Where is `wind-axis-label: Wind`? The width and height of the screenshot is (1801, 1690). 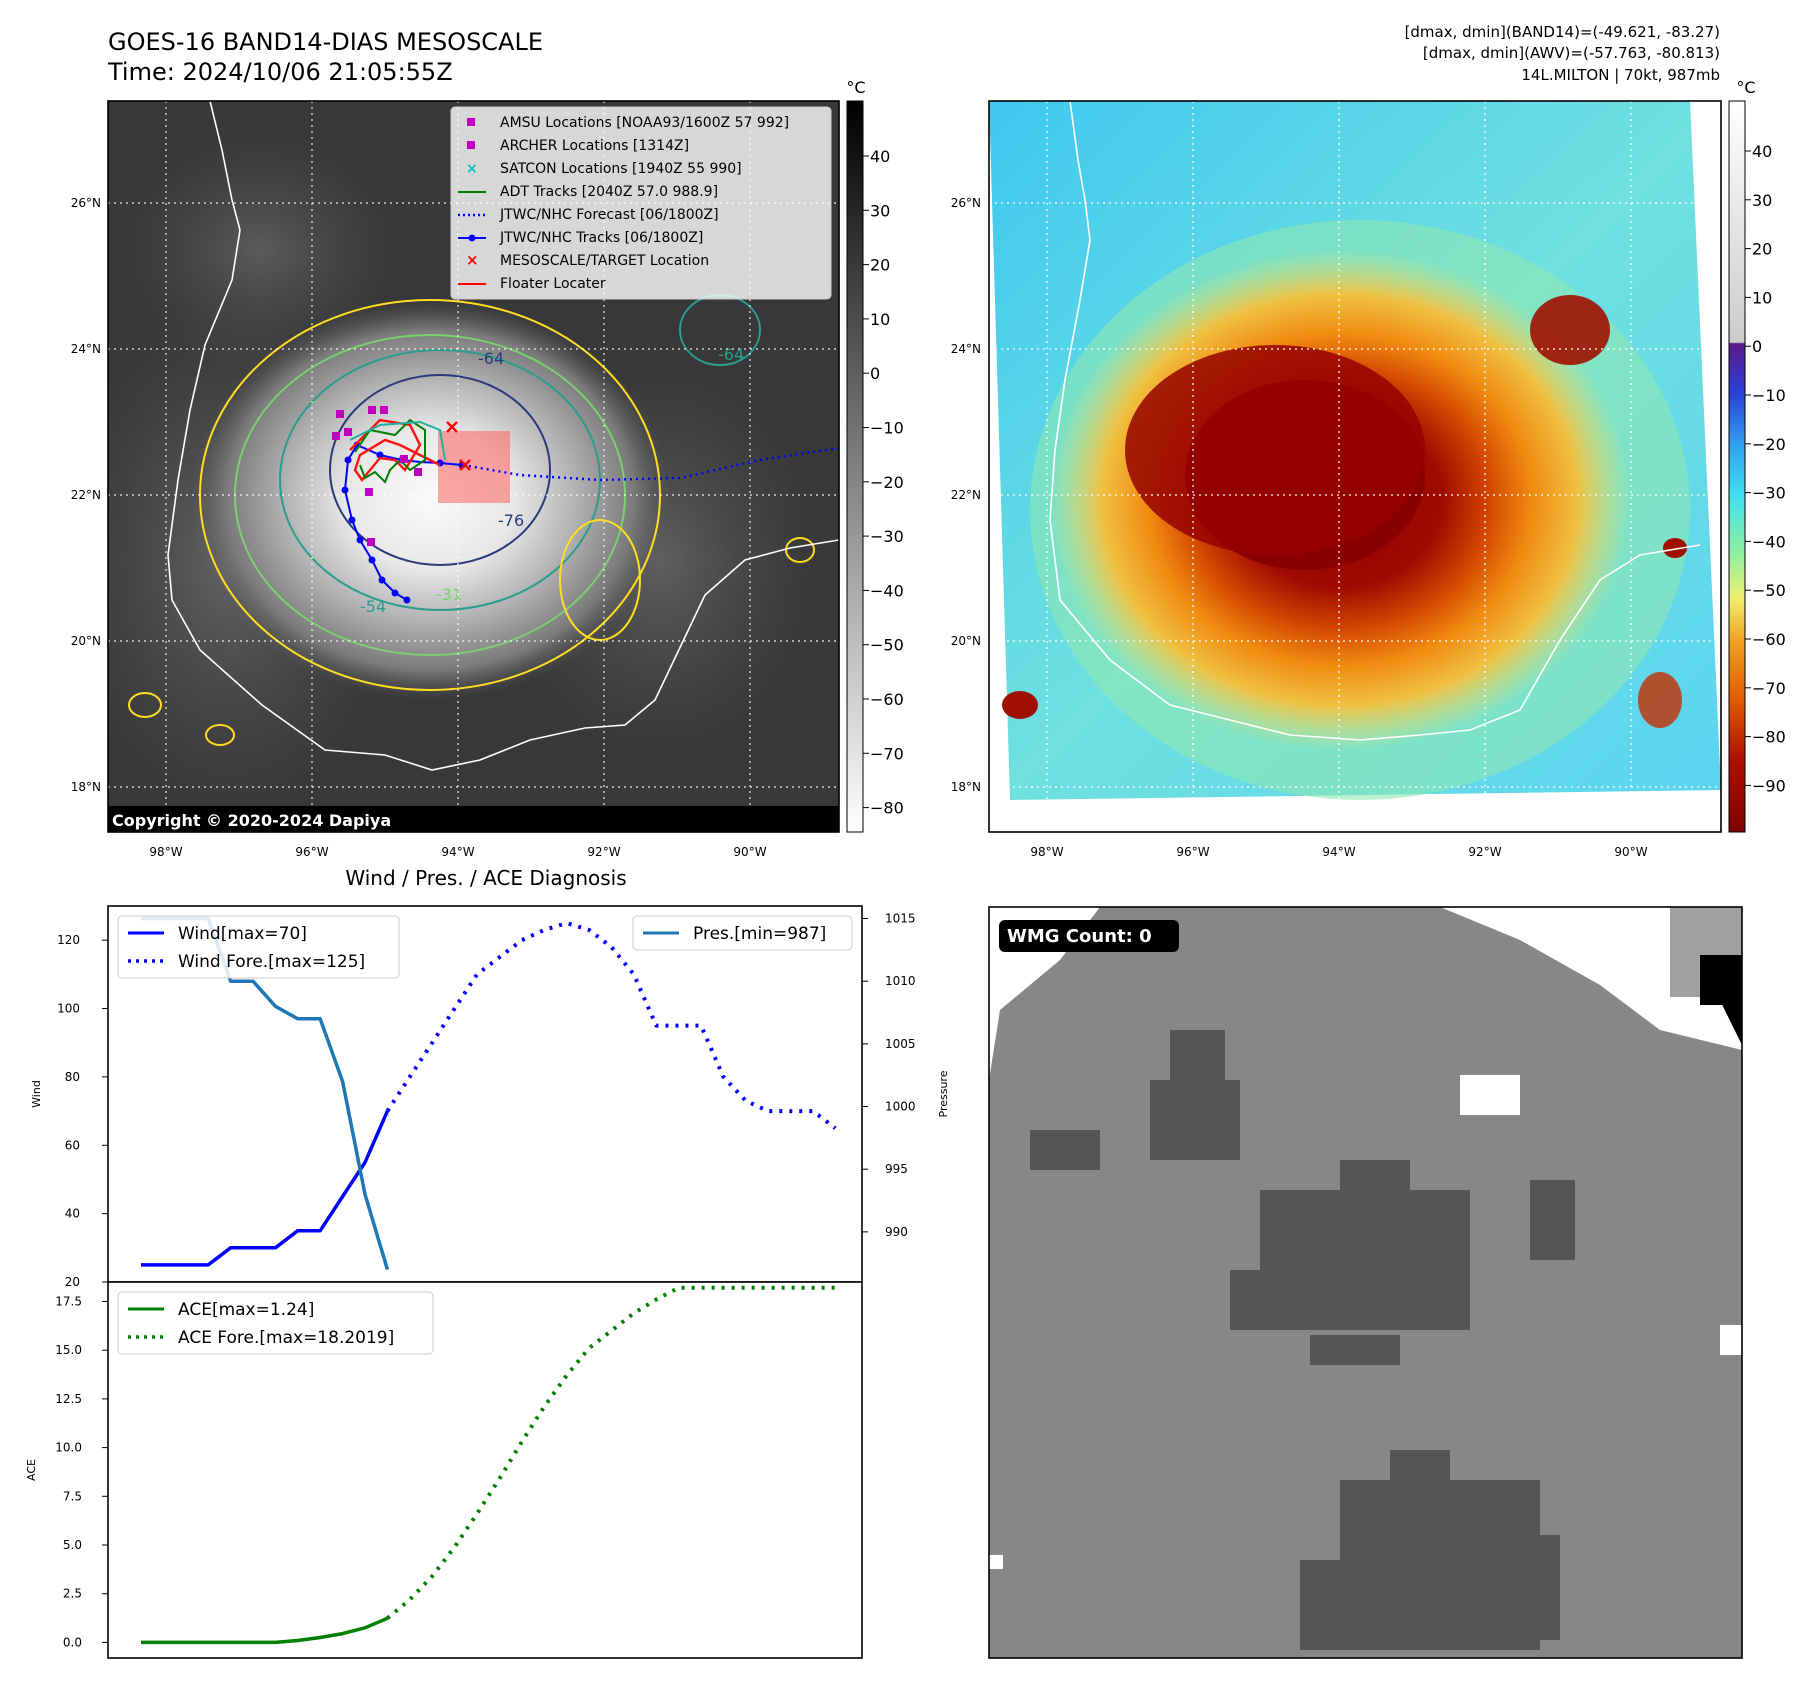
wind-axis-label: Wind is located at coordinates (36, 1094).